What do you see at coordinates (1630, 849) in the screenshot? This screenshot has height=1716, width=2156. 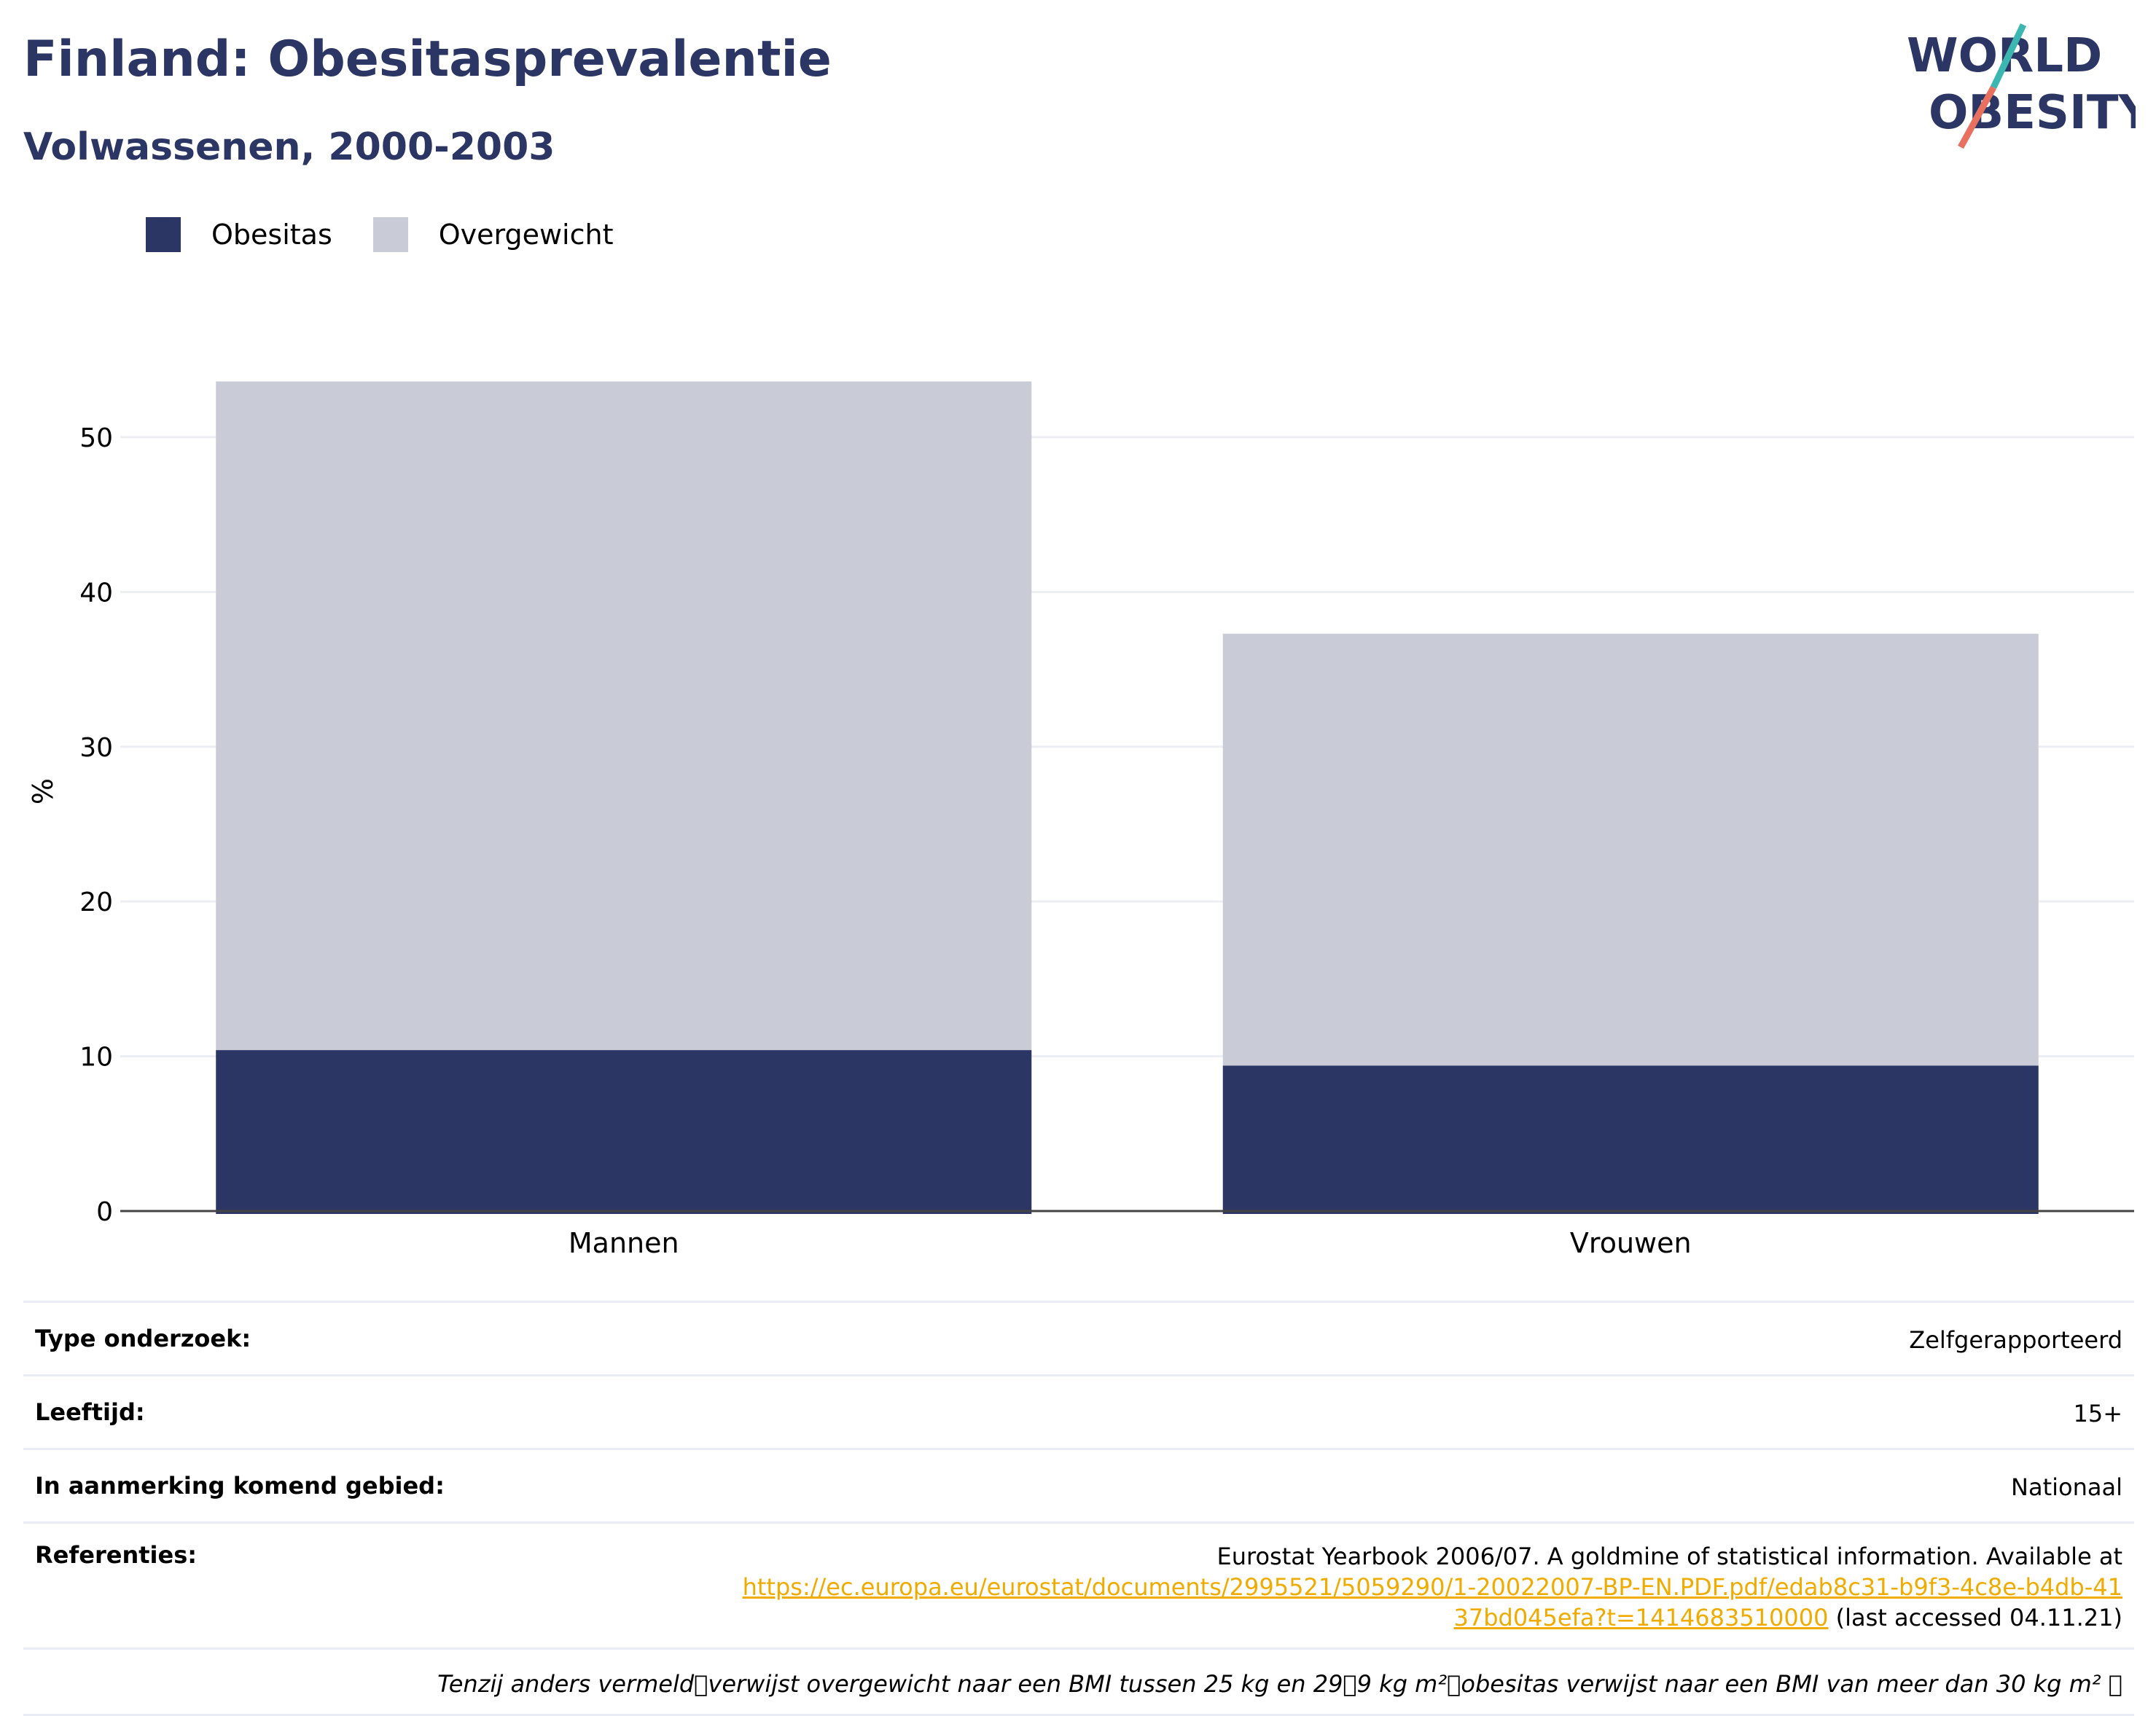 I see `bar-overgewicht-vrouwen` at bounding box center [1630, 849].